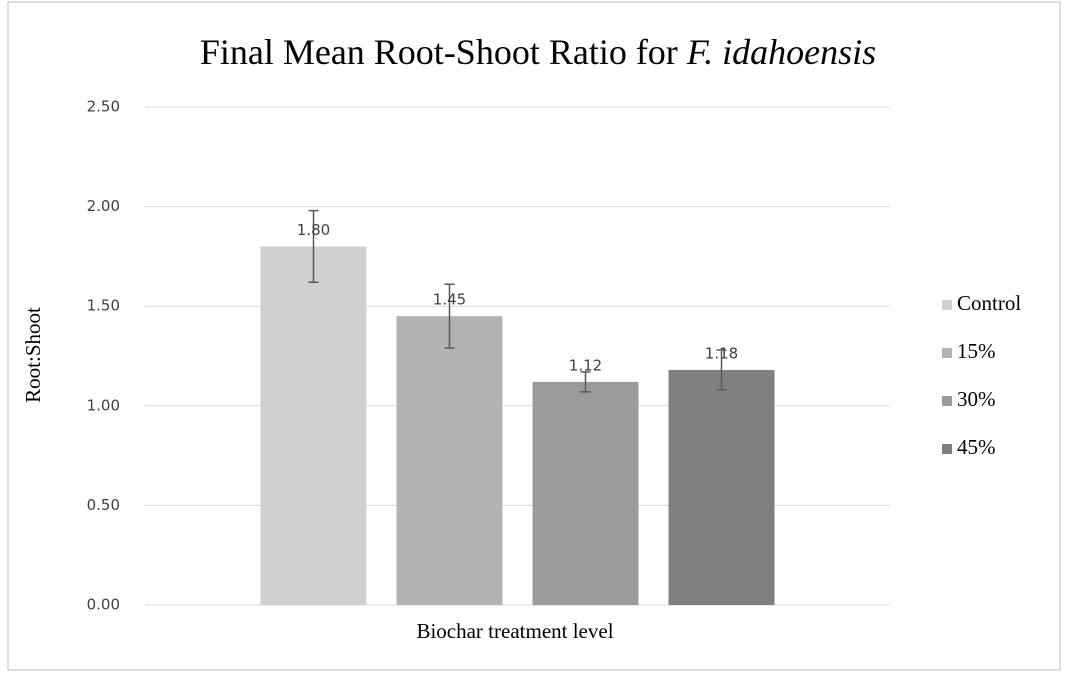 This screenshot has height=674, width=1068. What do you see at coordinates (449, 300) in the screenshot?
I see `data-label: 1.45` at bounding box center [449, 300].